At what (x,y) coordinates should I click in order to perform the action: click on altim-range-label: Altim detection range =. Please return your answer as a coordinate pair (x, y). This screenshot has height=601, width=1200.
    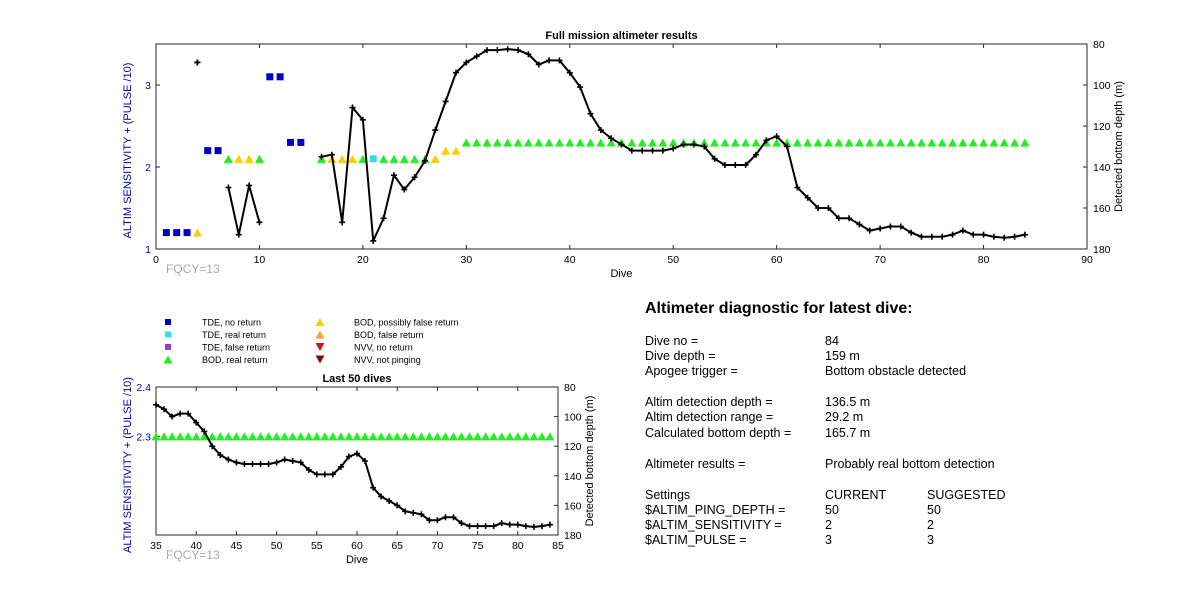
    Looking at the image, I should click on (709, 417).